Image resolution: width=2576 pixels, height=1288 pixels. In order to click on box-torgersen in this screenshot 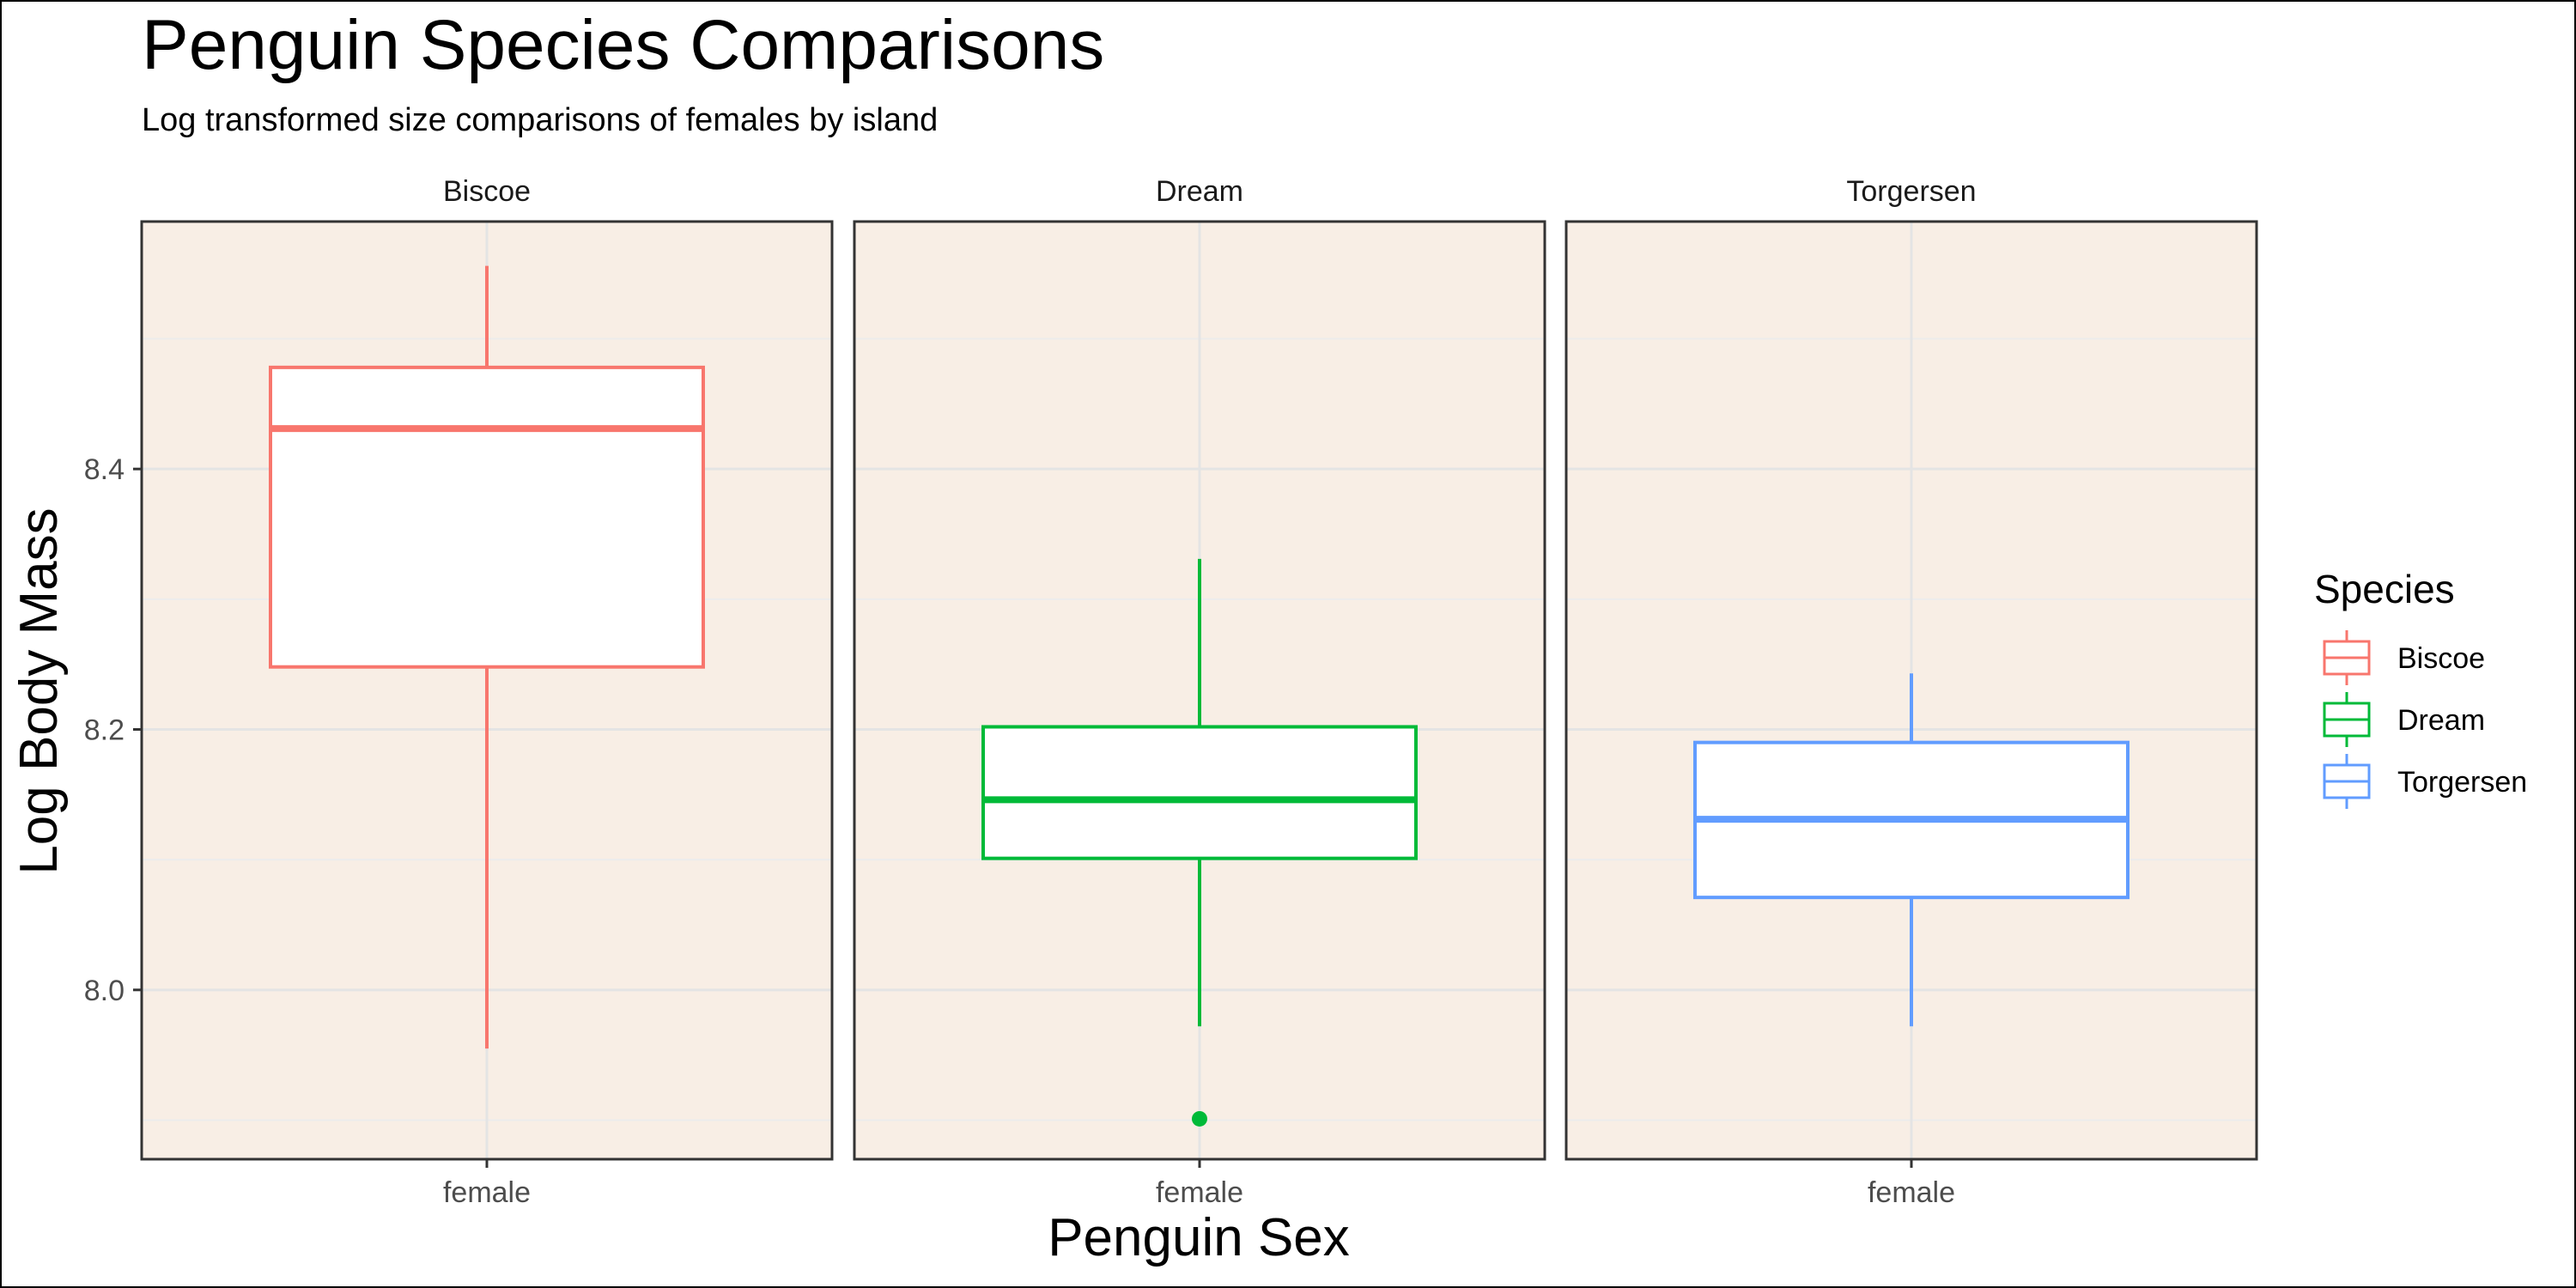, I will do `click(1911, 850)`.